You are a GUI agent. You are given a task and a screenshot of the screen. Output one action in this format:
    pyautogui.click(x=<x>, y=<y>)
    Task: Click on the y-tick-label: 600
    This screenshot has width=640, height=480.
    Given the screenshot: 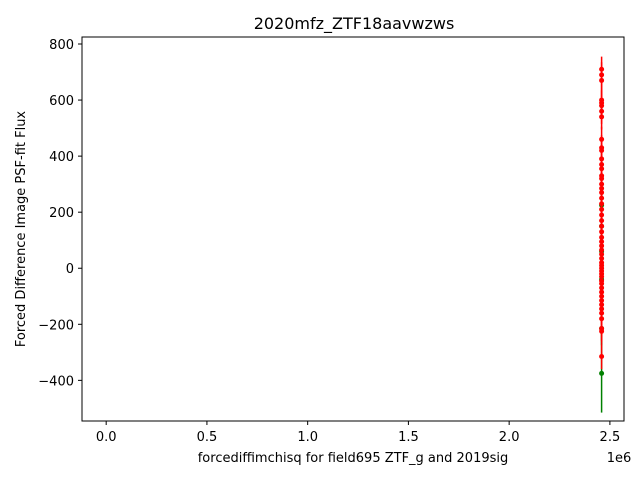 What is the action you would take?
    pyautogui.click(x=61, y=101)
    